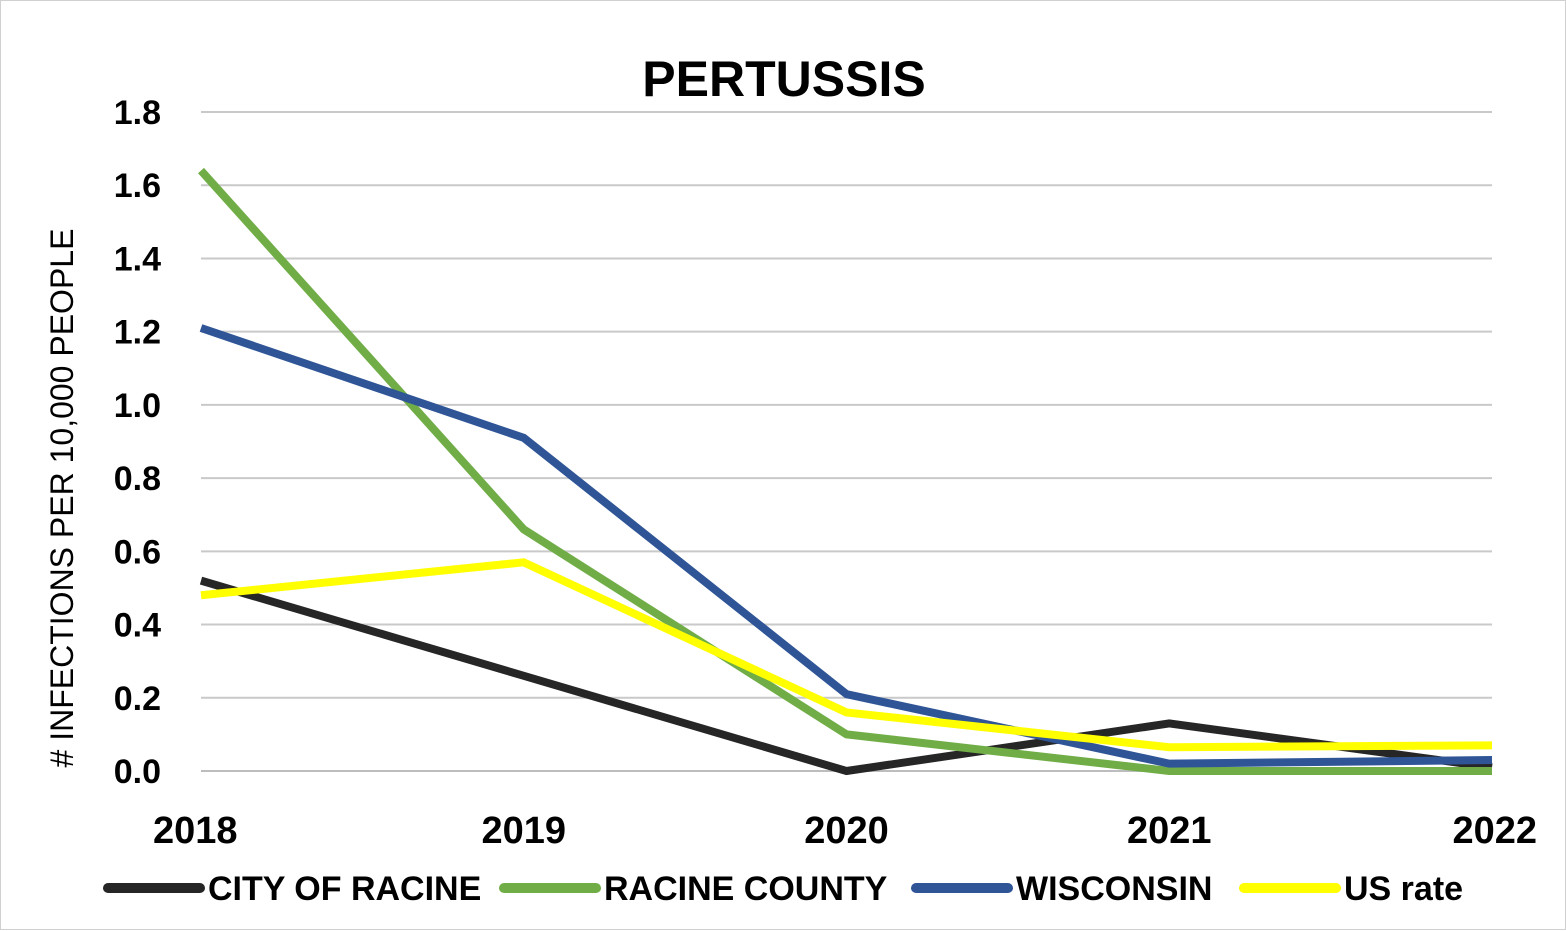  Describe the element at coordinates (1114, 889) in the screenshot. I see `legend-label: WISCONSIN` at that location.